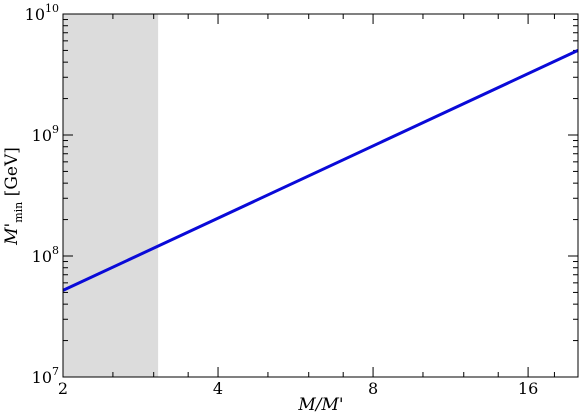  I want to click on x-tick-label: 4, so click(218, 388).